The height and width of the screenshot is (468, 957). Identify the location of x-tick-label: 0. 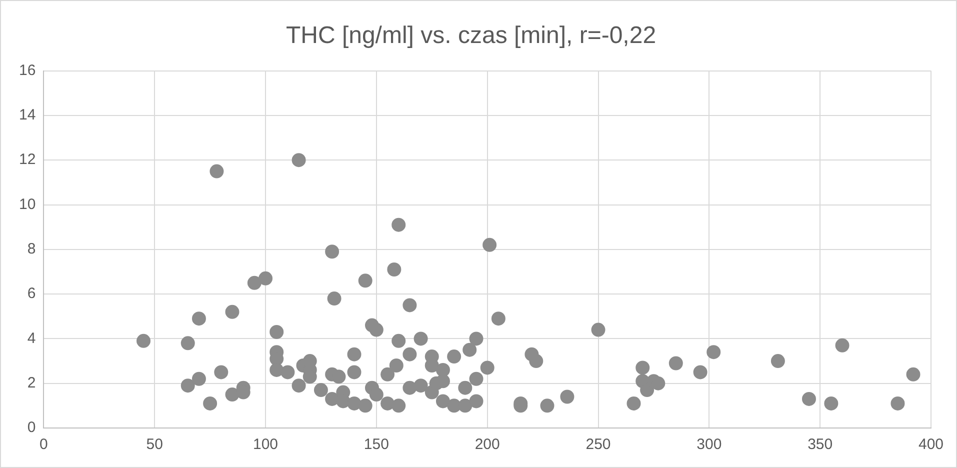
(44, 445).